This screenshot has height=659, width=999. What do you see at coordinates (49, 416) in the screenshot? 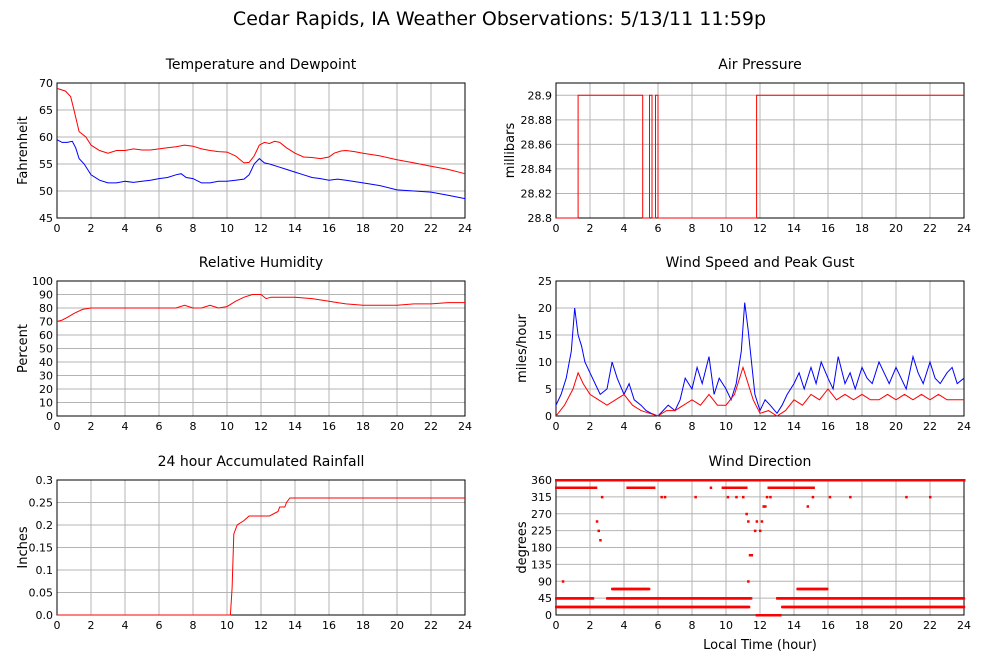
I see `y-tick-label-rh: 0` at bounding box center [49, 416].